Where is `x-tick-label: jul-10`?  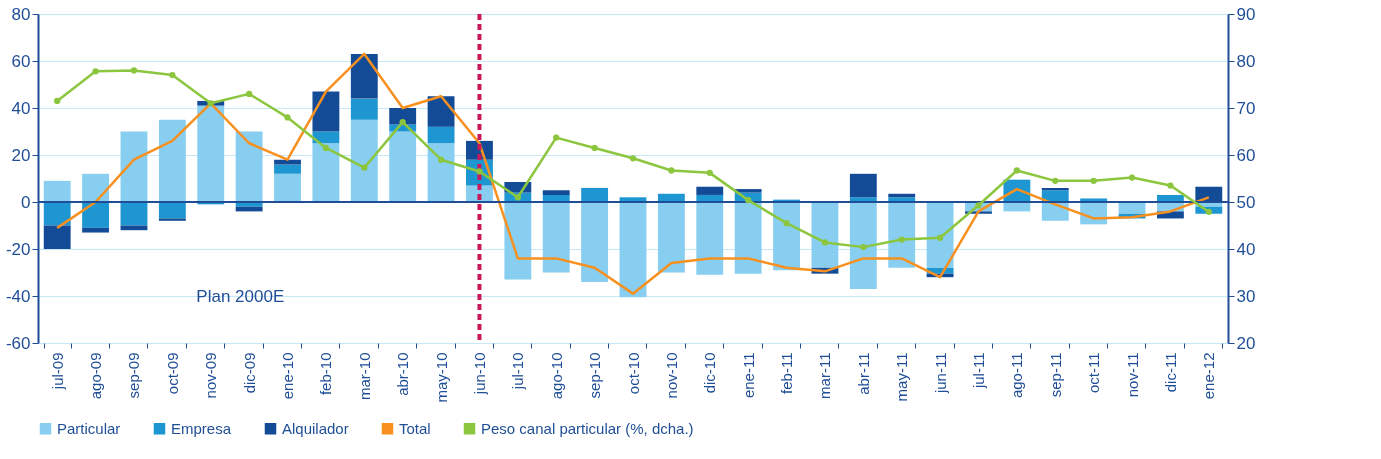
x-tick-label: jul-10 is located at coordinates (518, 371).